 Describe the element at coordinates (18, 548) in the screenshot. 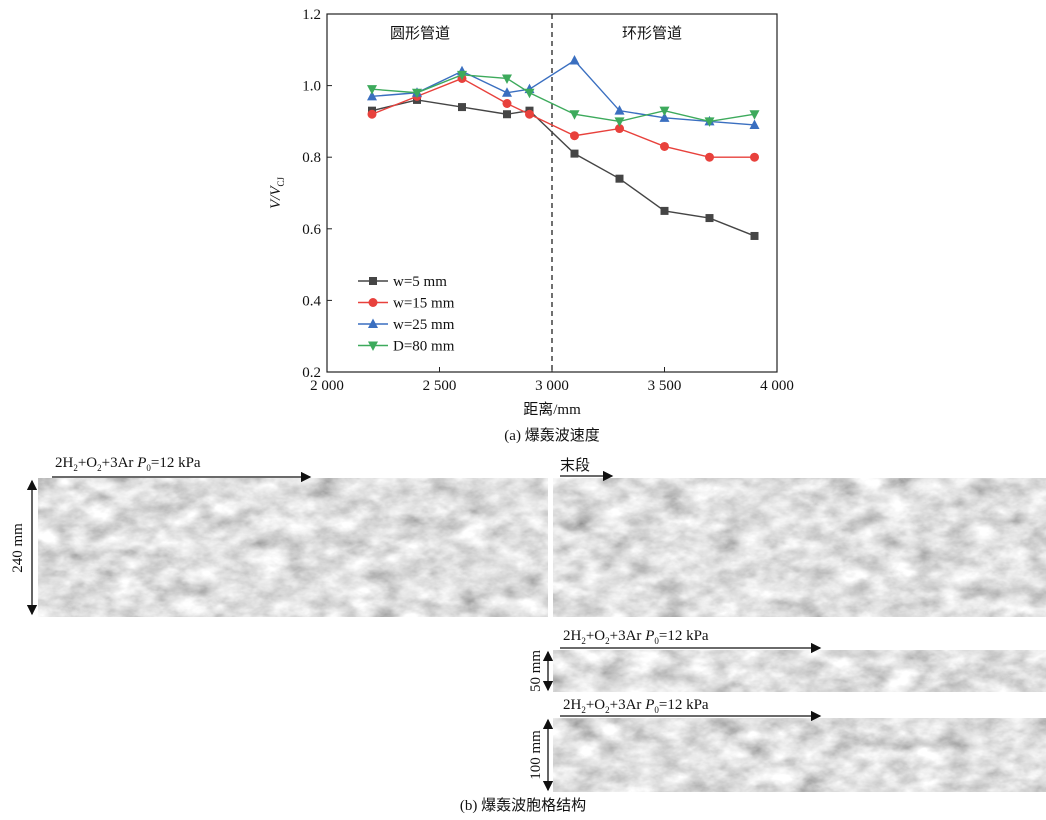

I see `size-label: 240 mm` at that location.